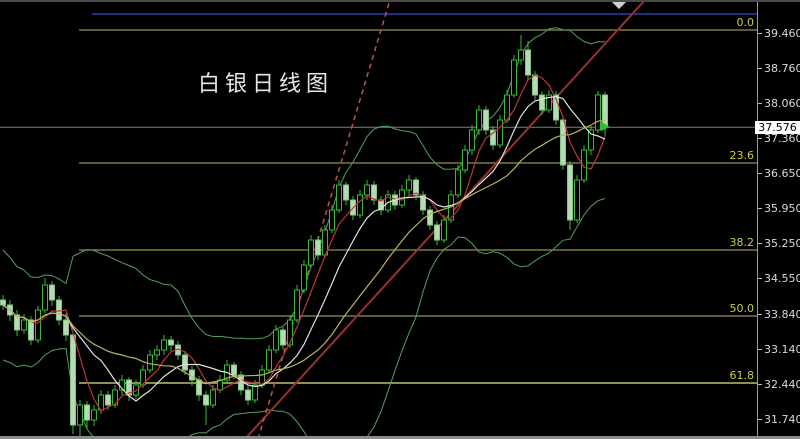 This screenshot has height=439, width=800. What do you see at coordinates (782, 208) in the screenshot?
I see `price-axis-label: 35.950` at bounding box center [782, 208].